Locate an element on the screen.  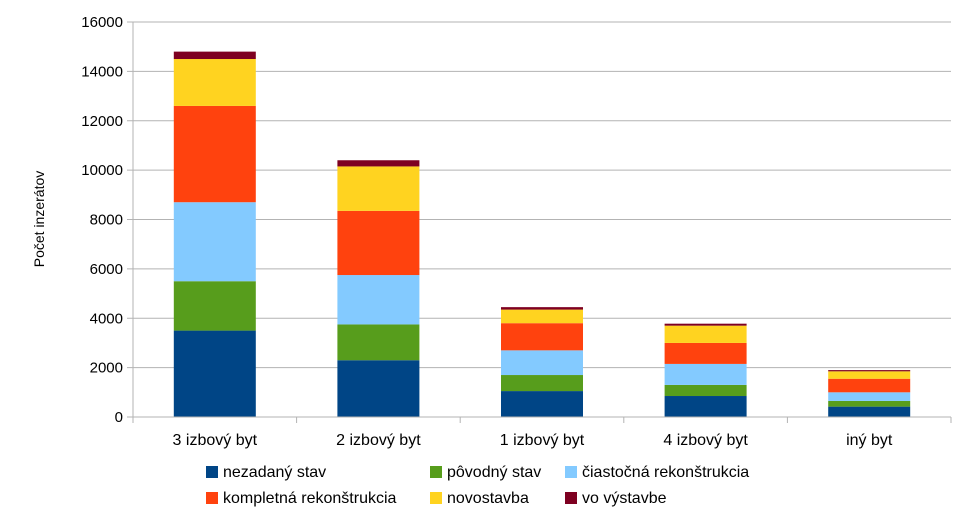
y-tick-label: 2000 is located at coordinates (106, 368).